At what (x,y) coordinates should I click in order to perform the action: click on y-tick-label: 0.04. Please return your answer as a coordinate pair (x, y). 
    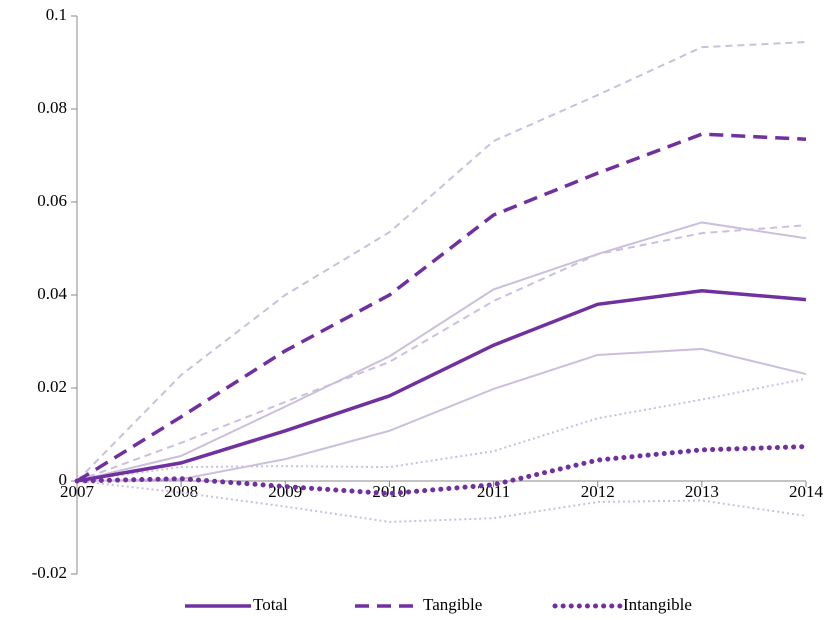
    Looking at the image, I should click on (52, 293).